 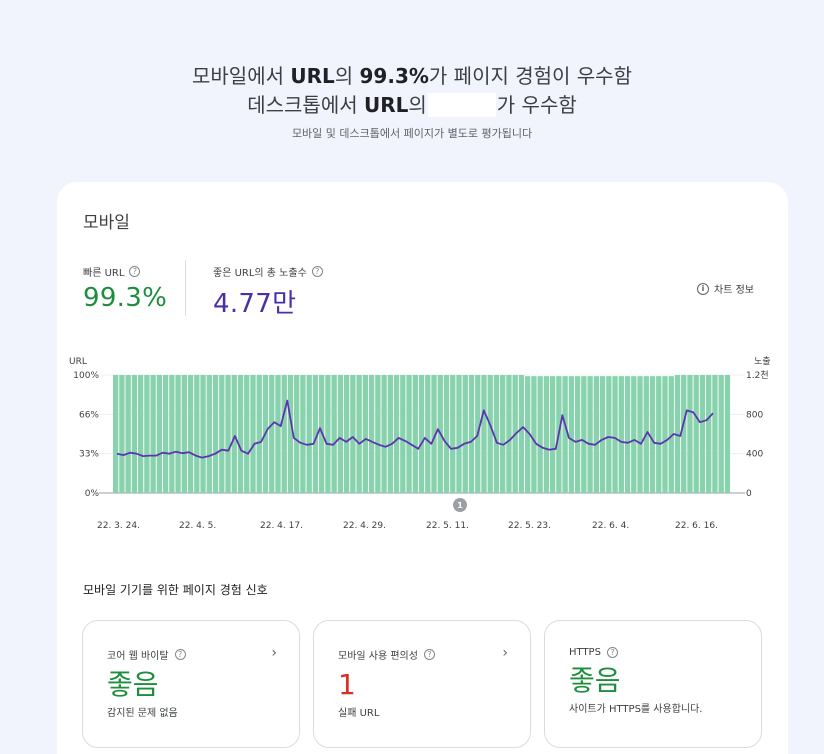 What do you see at coordinates (734, 290) in the screenshot?
I see `chart-info-label: 차트 정보` at bounding box center [734, 290].